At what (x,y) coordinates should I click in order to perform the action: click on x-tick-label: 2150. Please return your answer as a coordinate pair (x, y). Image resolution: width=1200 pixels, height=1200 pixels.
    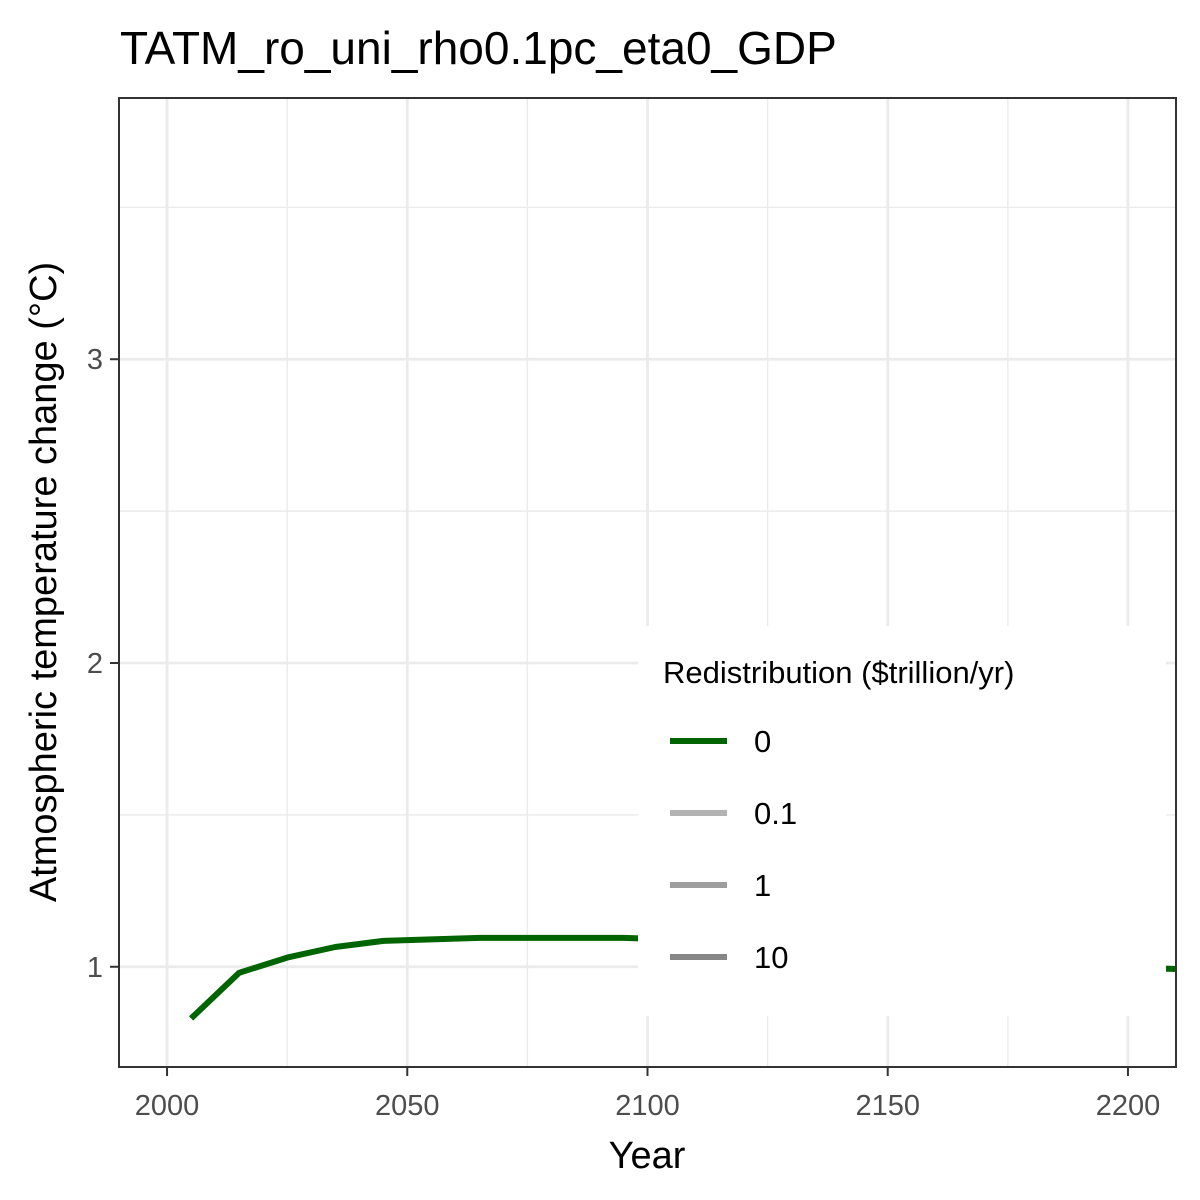
    Looking at the image, I should click on (887, 1106).